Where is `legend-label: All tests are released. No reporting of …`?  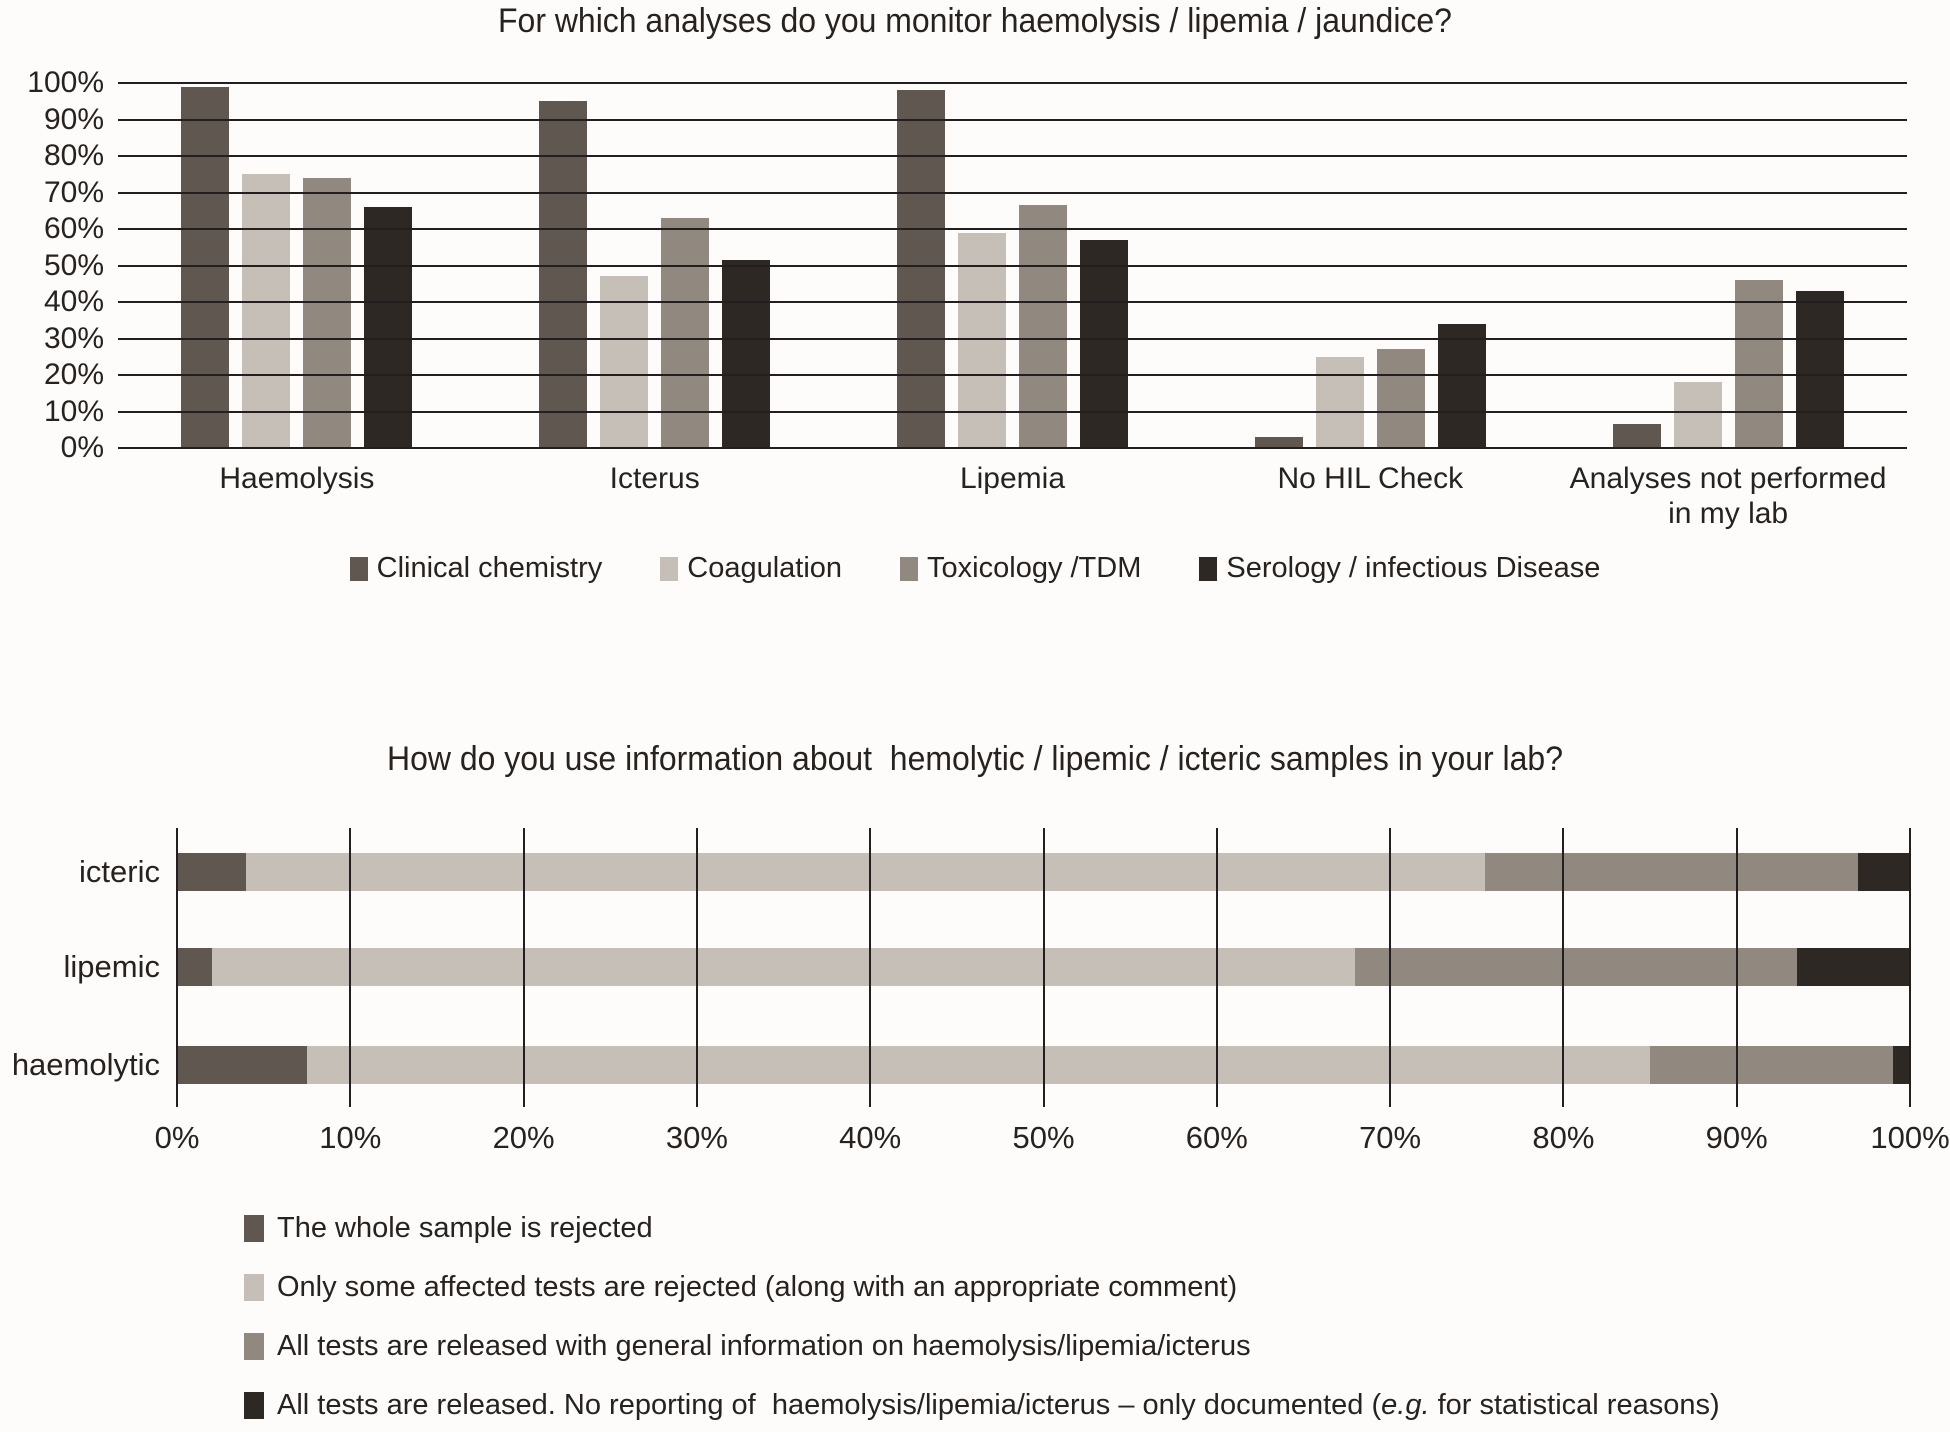
legend-label: All tests are released. No reporting of … is located at coordinates (998, 1405).